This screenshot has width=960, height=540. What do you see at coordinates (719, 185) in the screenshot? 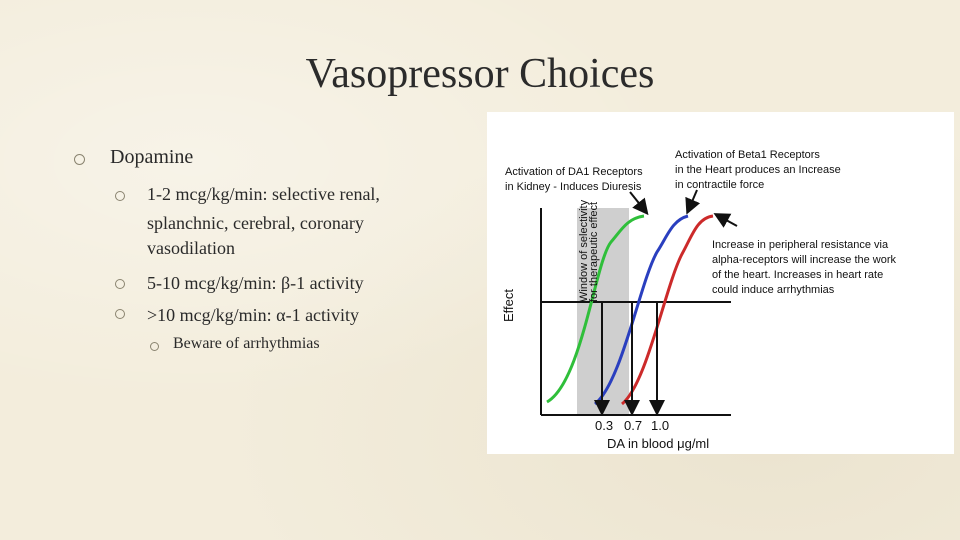
I see `annotation-beta1-line3: in contractile force` at bounding box center [719, 185].